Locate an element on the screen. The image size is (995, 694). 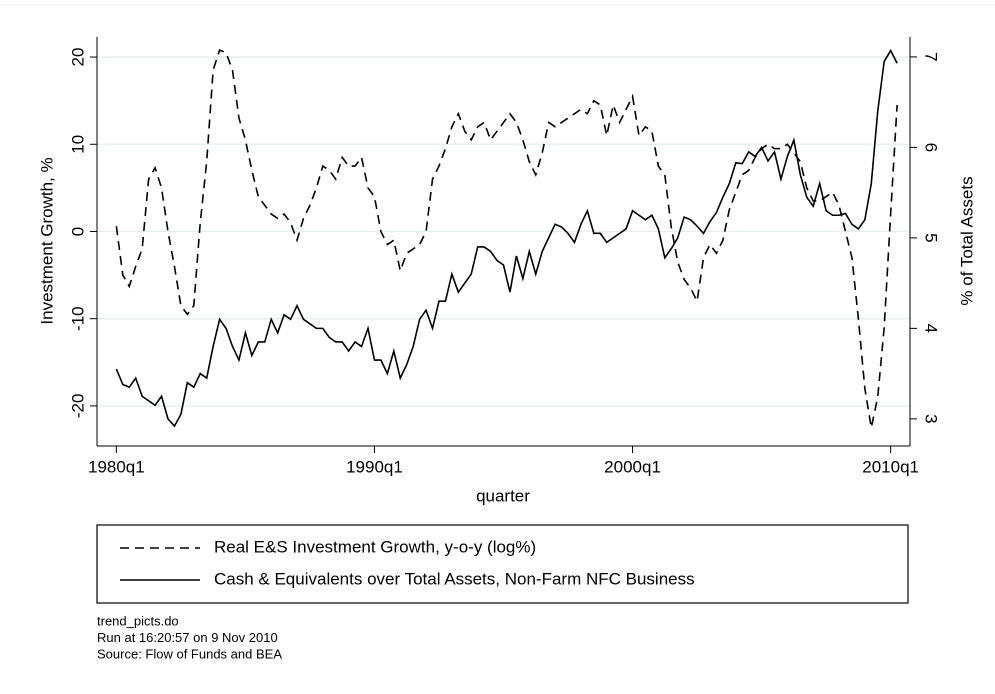
legend-label: Real E&S Investment Growth, y-o-y (log%) is located at coordinates (375, 546).